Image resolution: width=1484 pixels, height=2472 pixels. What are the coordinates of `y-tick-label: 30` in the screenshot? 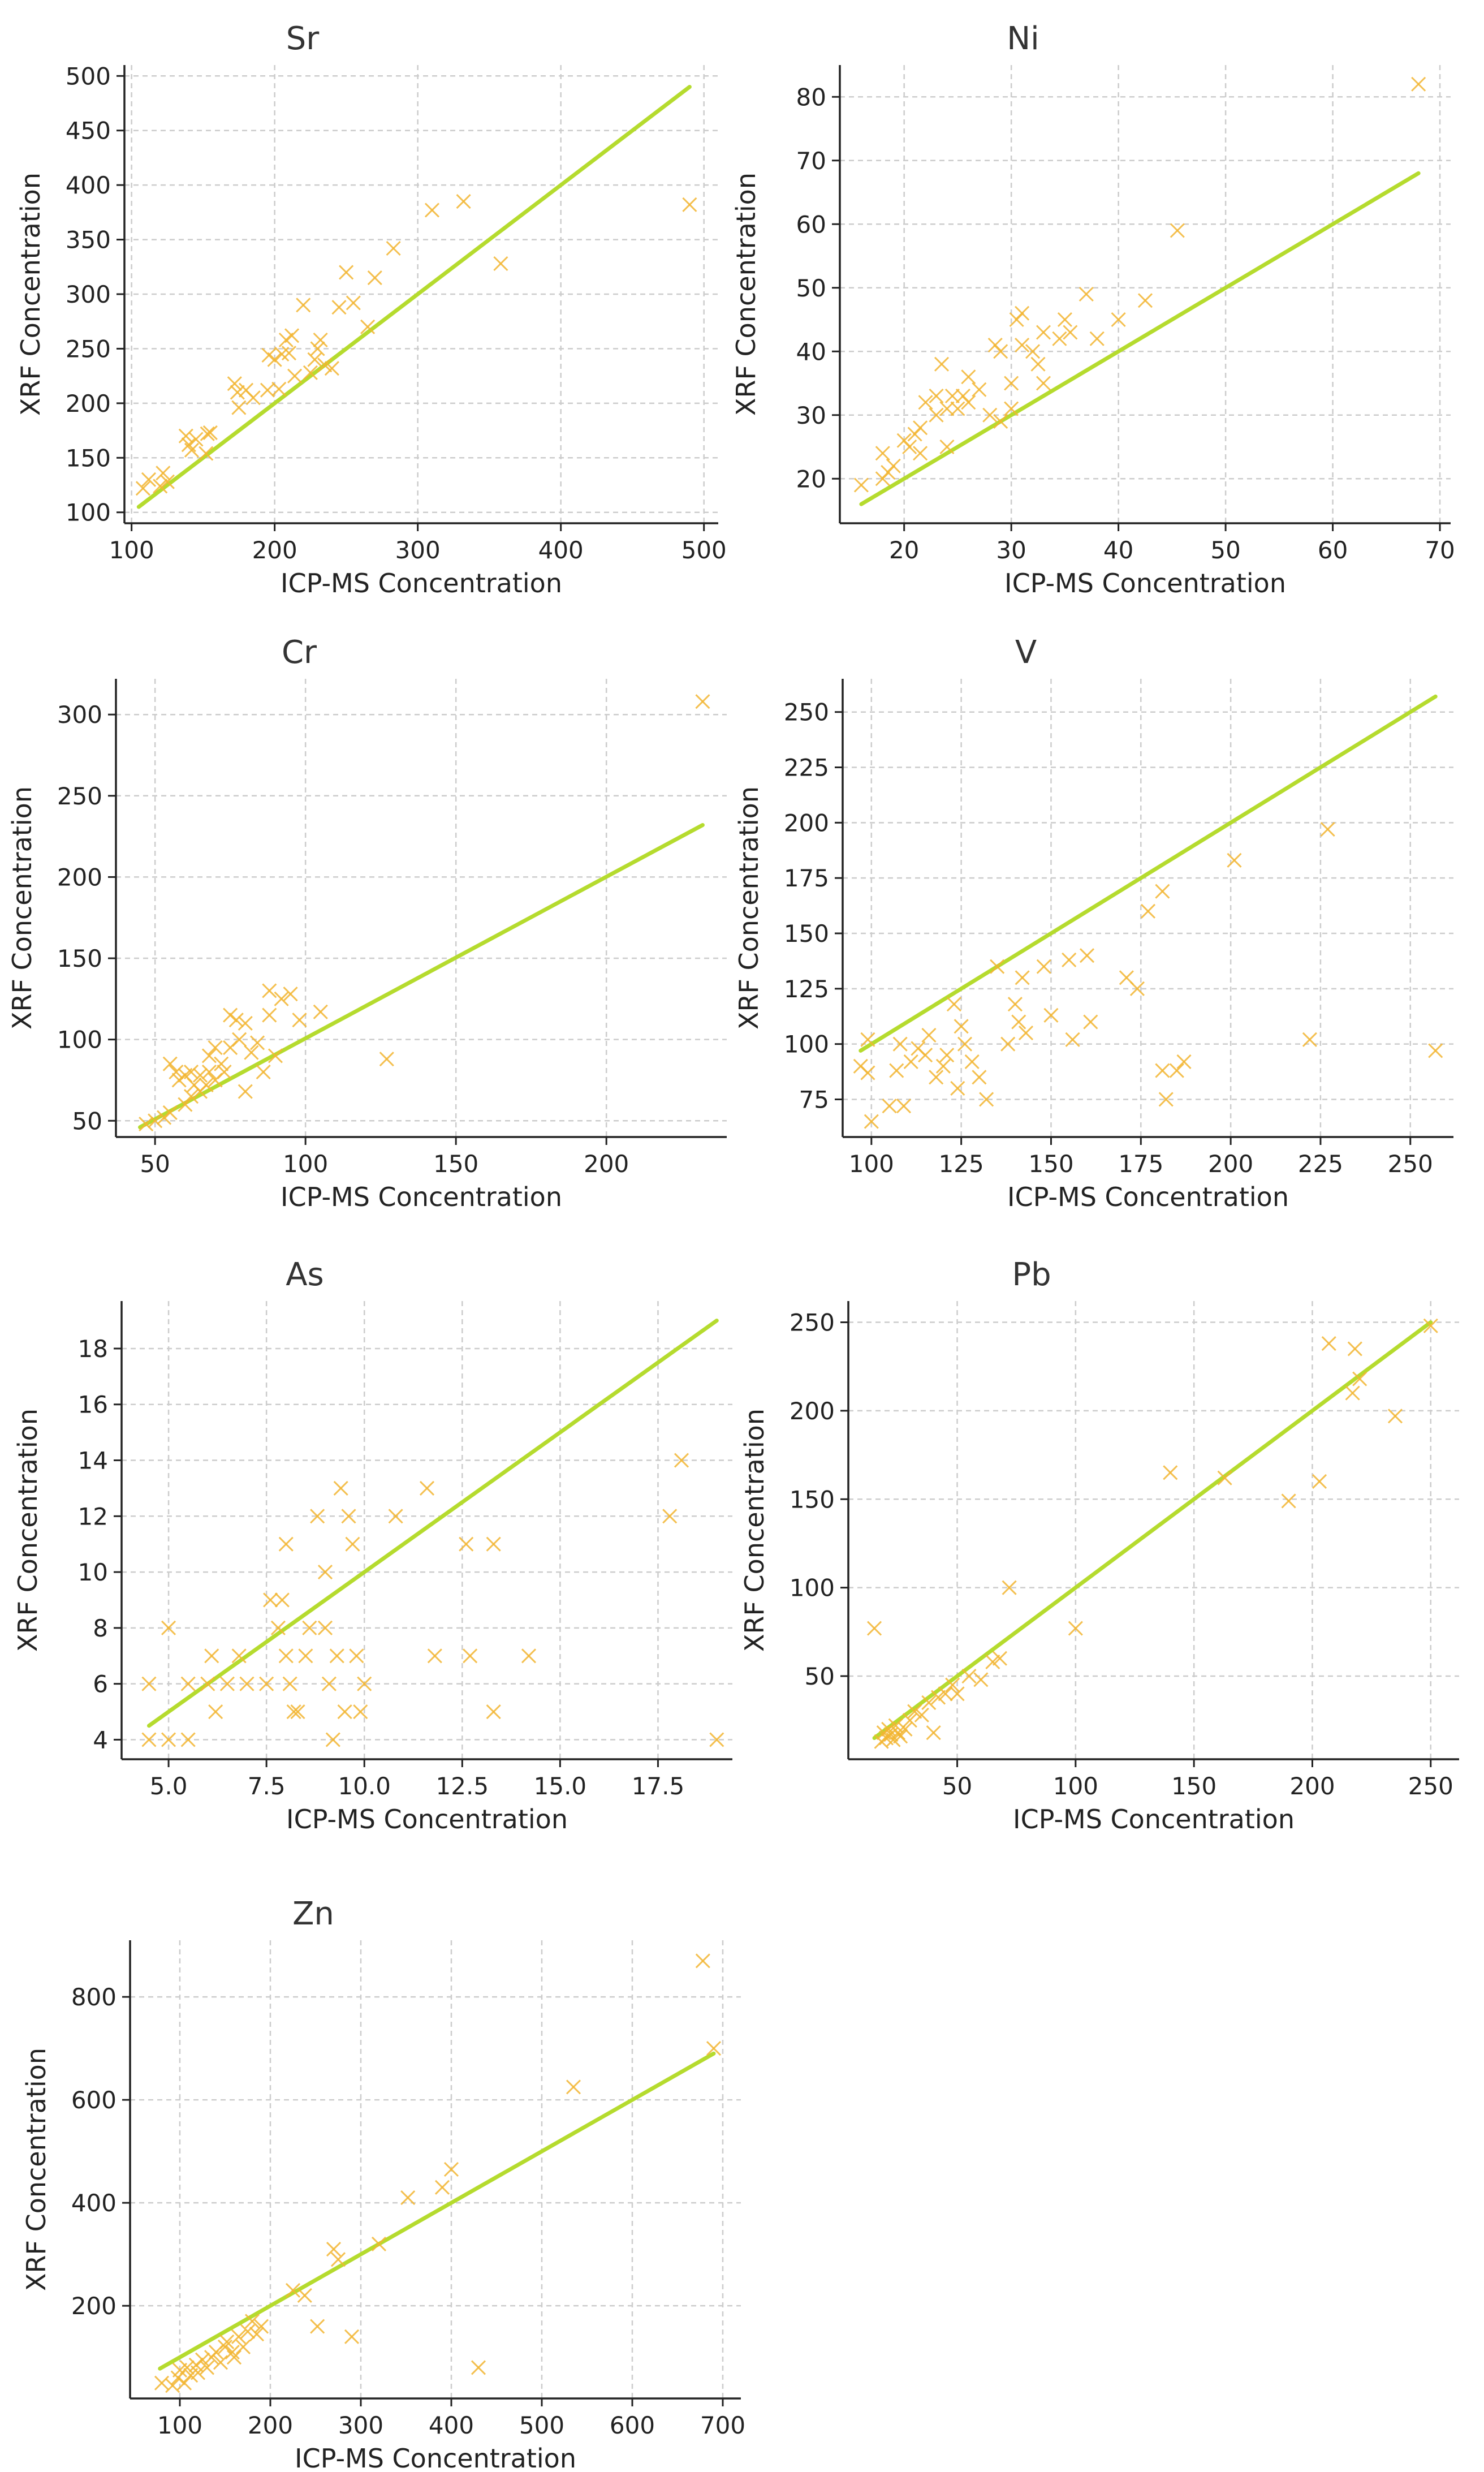 It's located at (811, 415).